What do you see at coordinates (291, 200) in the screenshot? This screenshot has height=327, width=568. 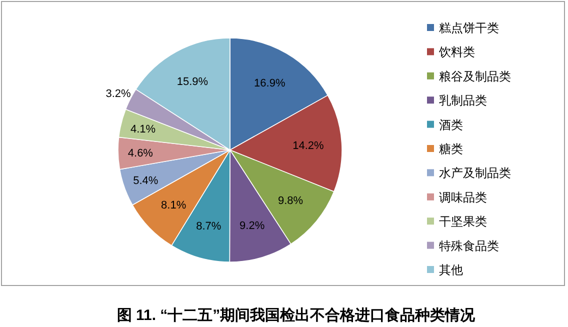 I see `data-label: 9.8%` at bounding box center [291, 200].